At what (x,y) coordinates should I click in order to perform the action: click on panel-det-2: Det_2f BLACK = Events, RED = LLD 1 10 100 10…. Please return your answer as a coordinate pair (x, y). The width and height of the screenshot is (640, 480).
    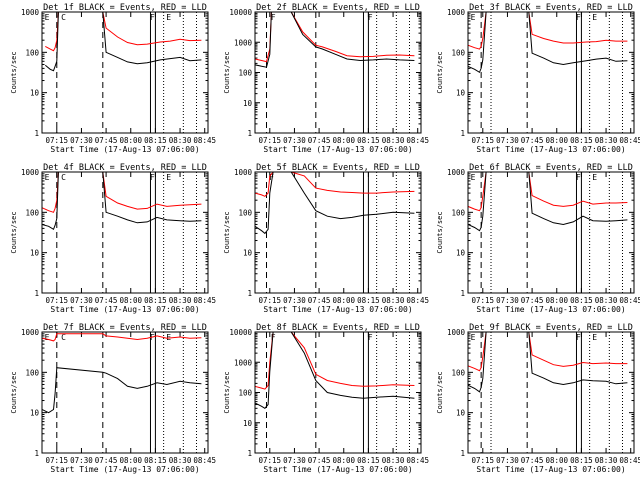
    Looking at the image, I should click on (326, 78).